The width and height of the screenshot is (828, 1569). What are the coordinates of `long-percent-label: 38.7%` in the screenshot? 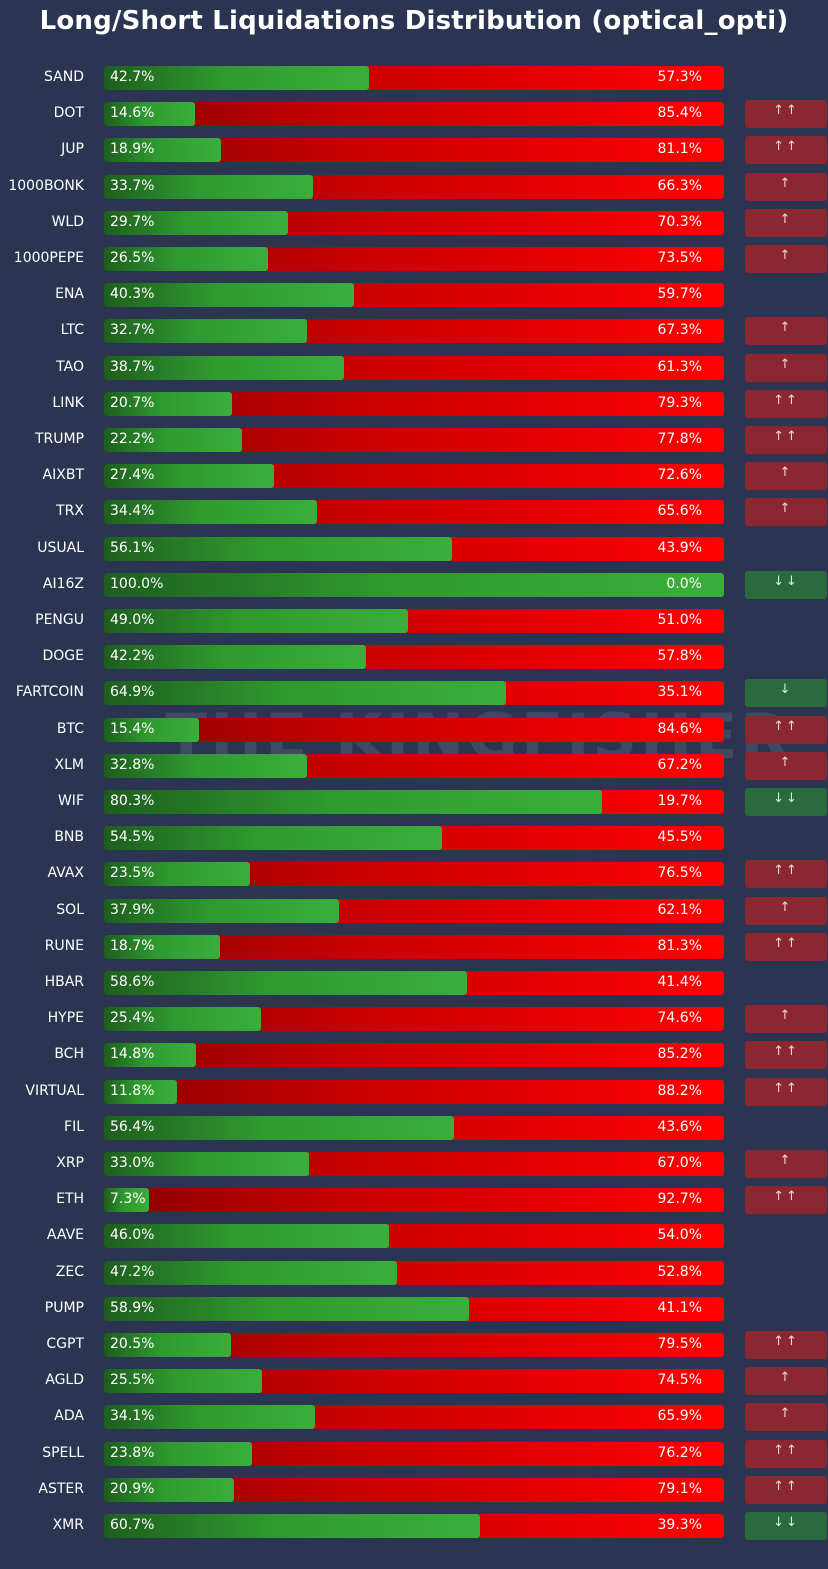 It's located at (132, 366).